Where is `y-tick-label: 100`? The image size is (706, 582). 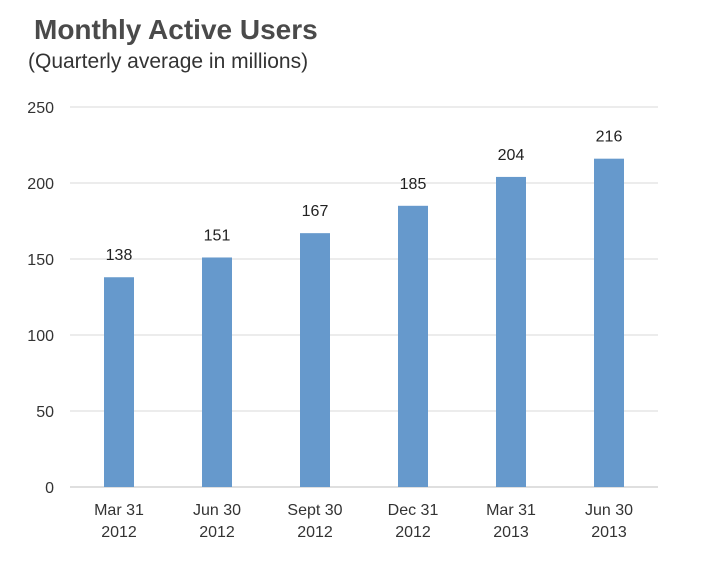 y-tick-label: 100 is located at coordinates (40, 336).